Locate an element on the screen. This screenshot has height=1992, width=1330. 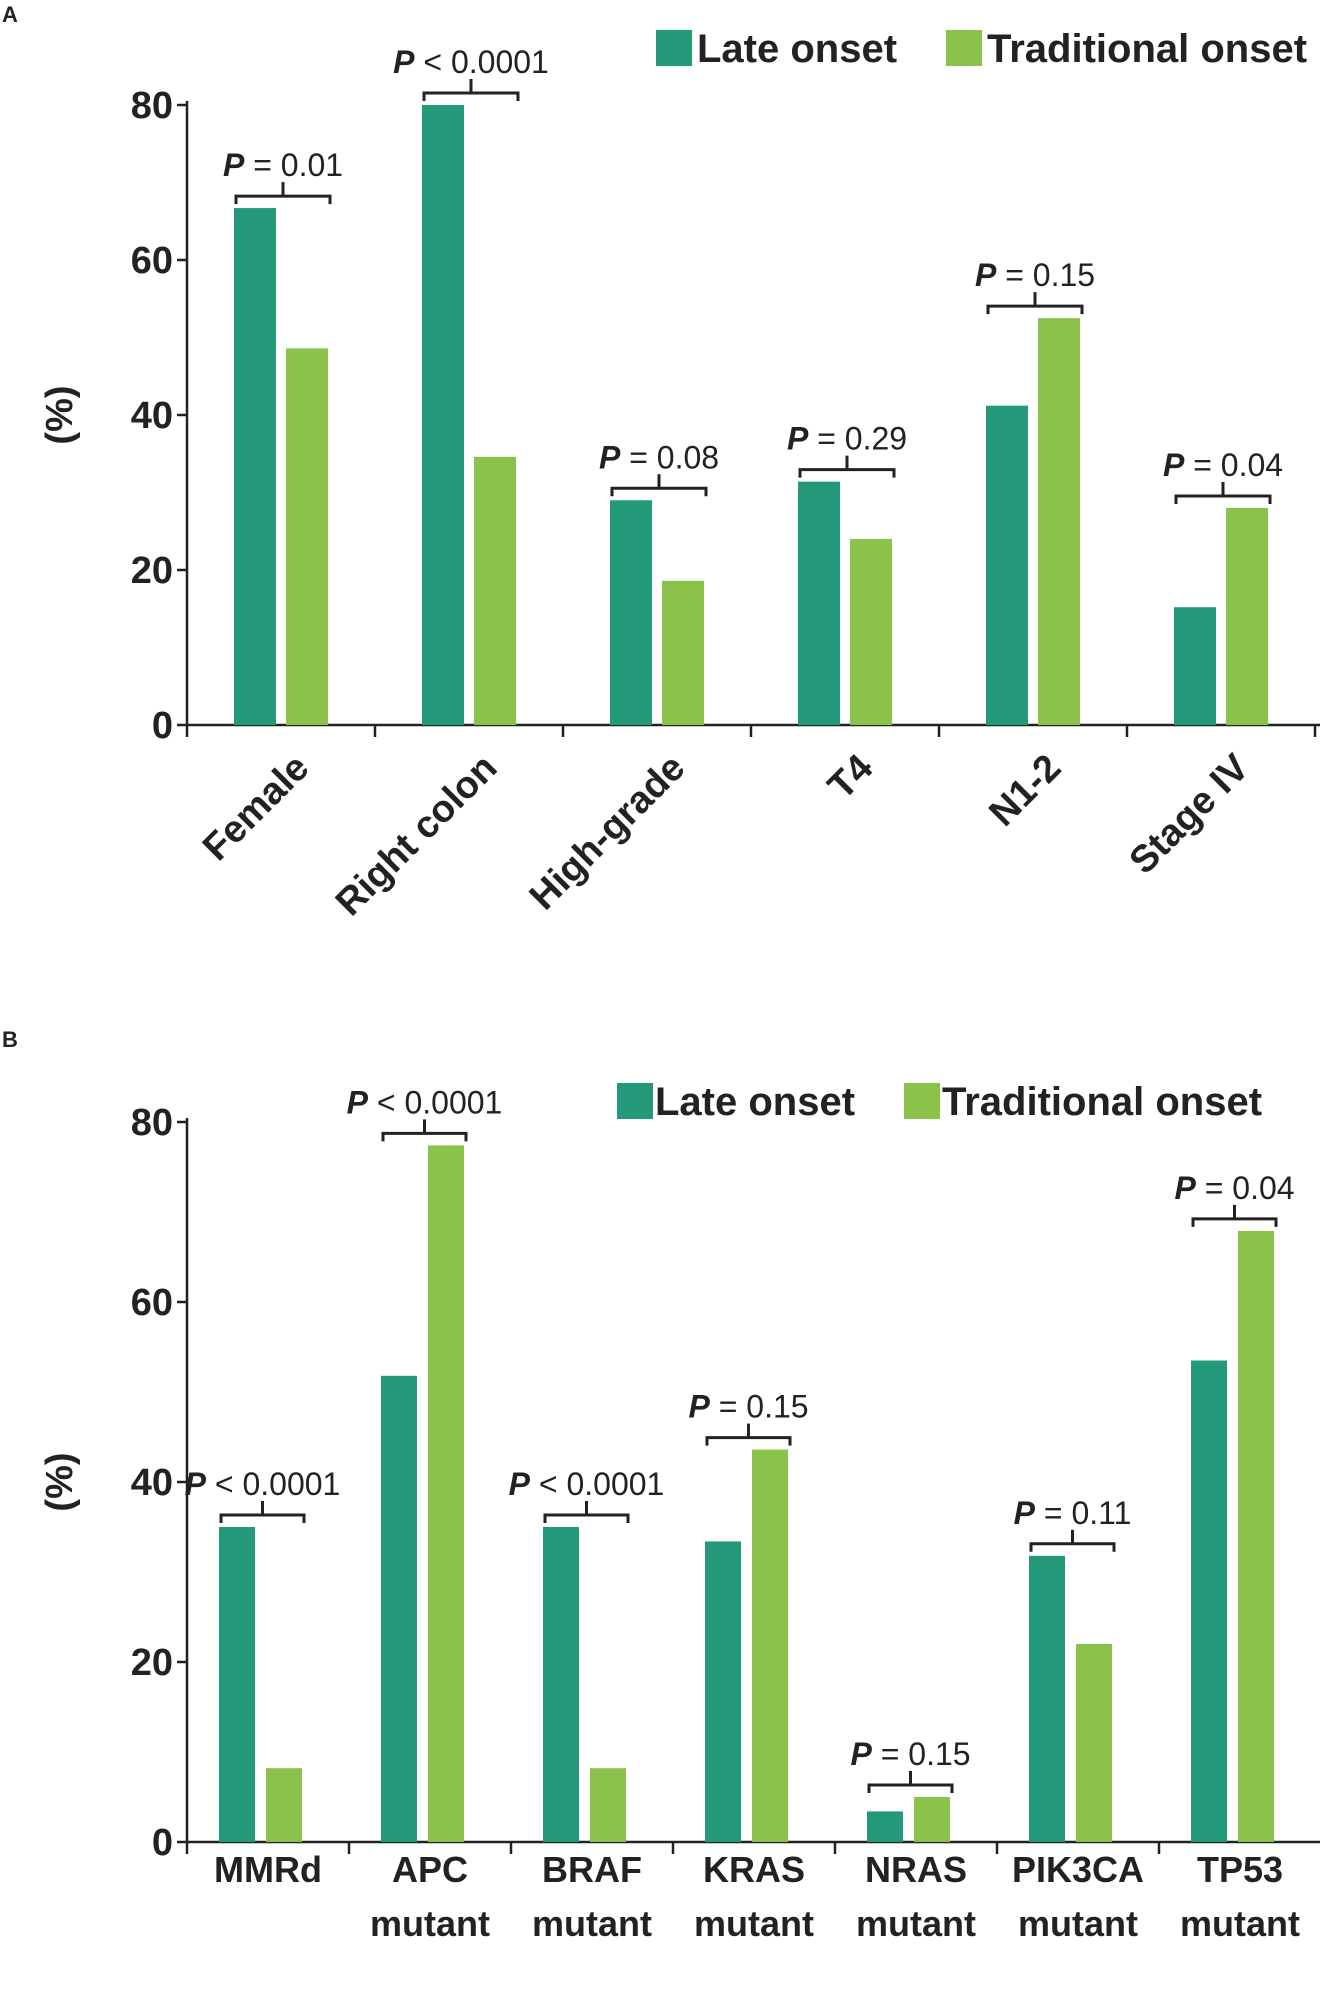
category-label-b: KRAS is located at coordinates (754, 1869).